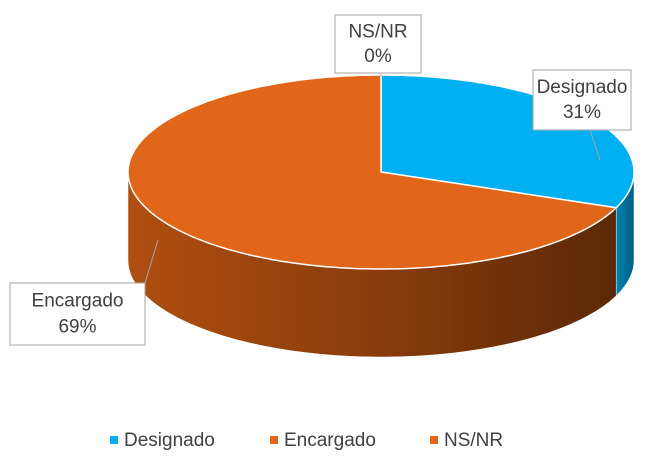  Describe the element at coordinates (377, 31) in the screenshot. I see `data-label-name: NS/NR` at that location.